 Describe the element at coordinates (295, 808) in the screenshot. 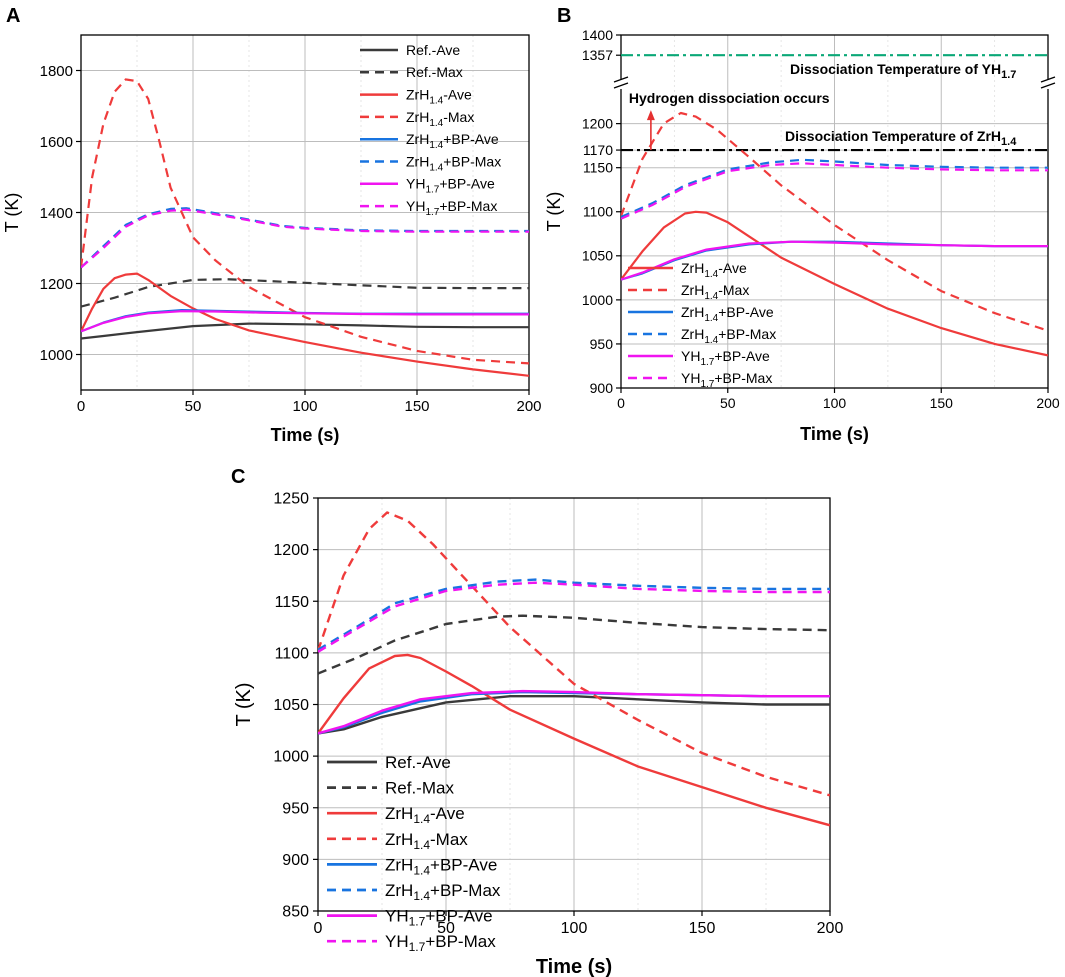

I see `y-tick-label: 950` at that location.